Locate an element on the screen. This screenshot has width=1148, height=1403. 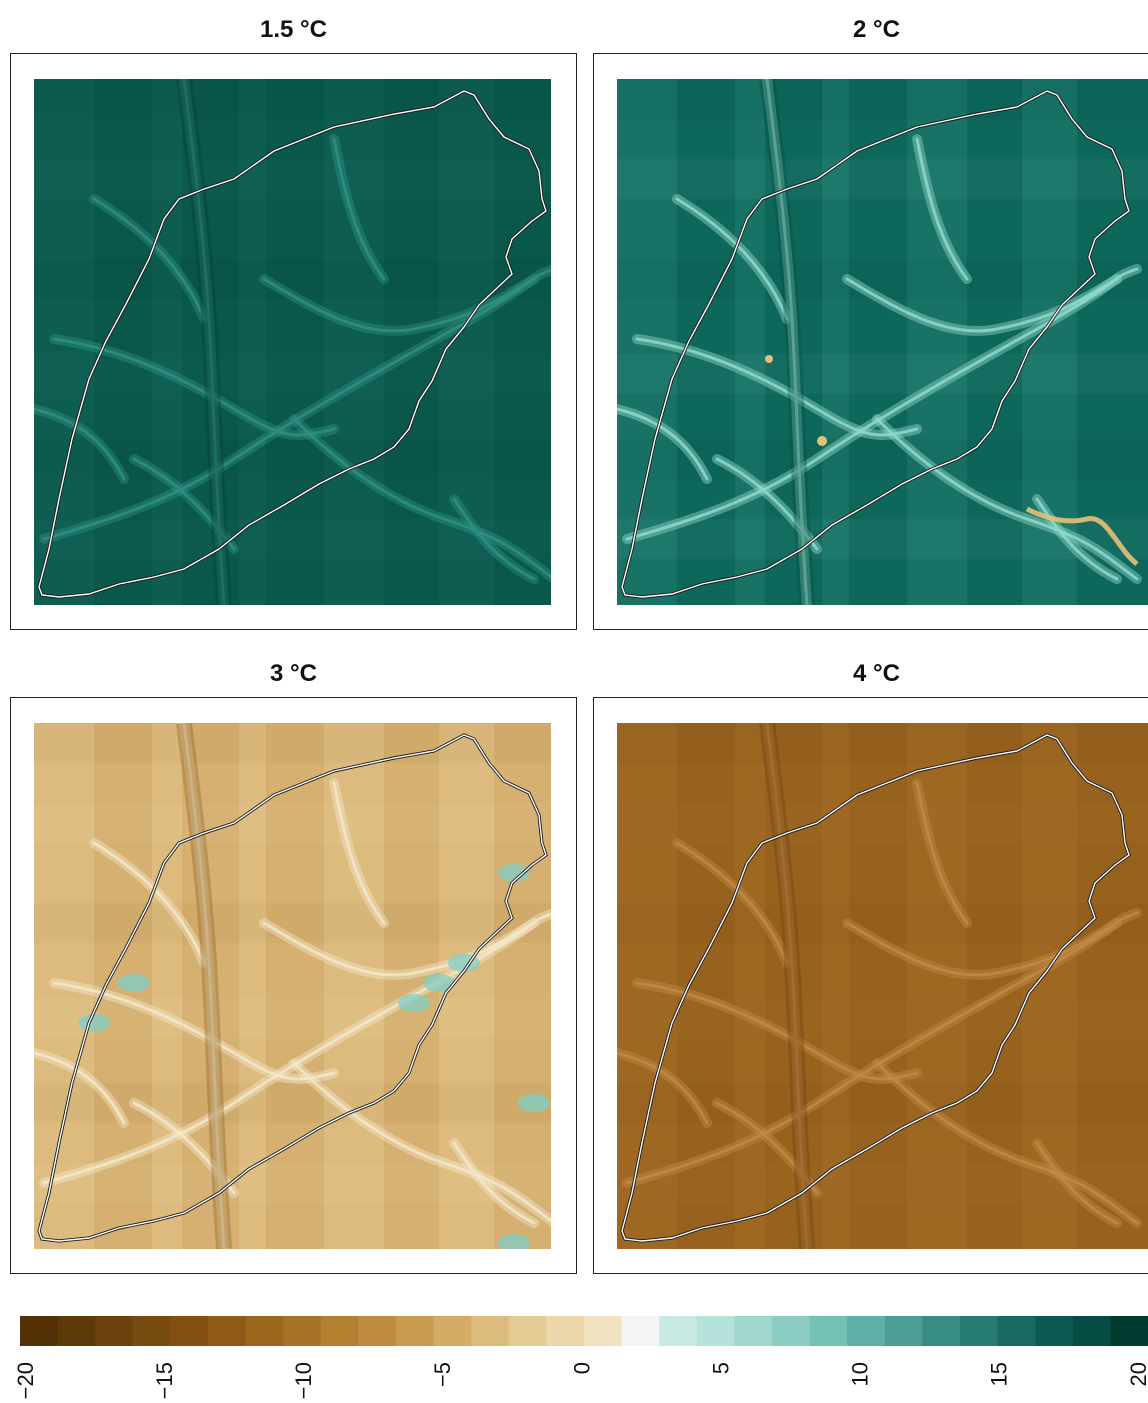
panel-title-4c: 4 °C is located at coordinates (876, 673).